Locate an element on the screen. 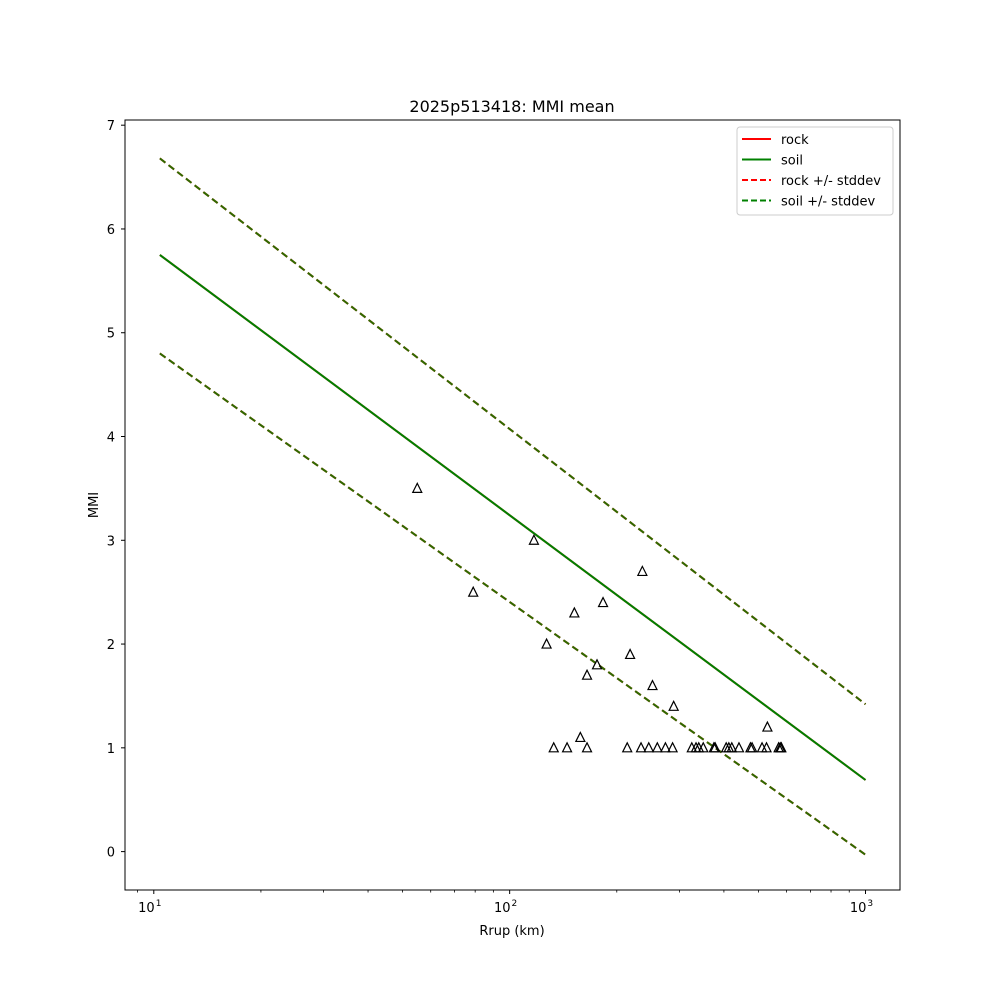  x-axis-ticks: 10¹ 10² 10³ is located at coordinates (505, 903).